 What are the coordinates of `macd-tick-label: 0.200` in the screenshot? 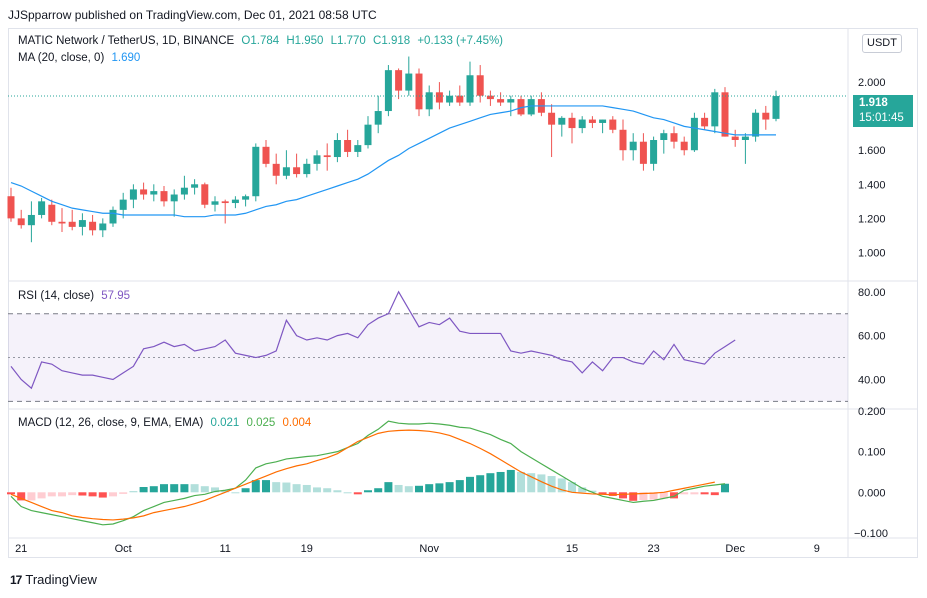 It's located at (872, 412).